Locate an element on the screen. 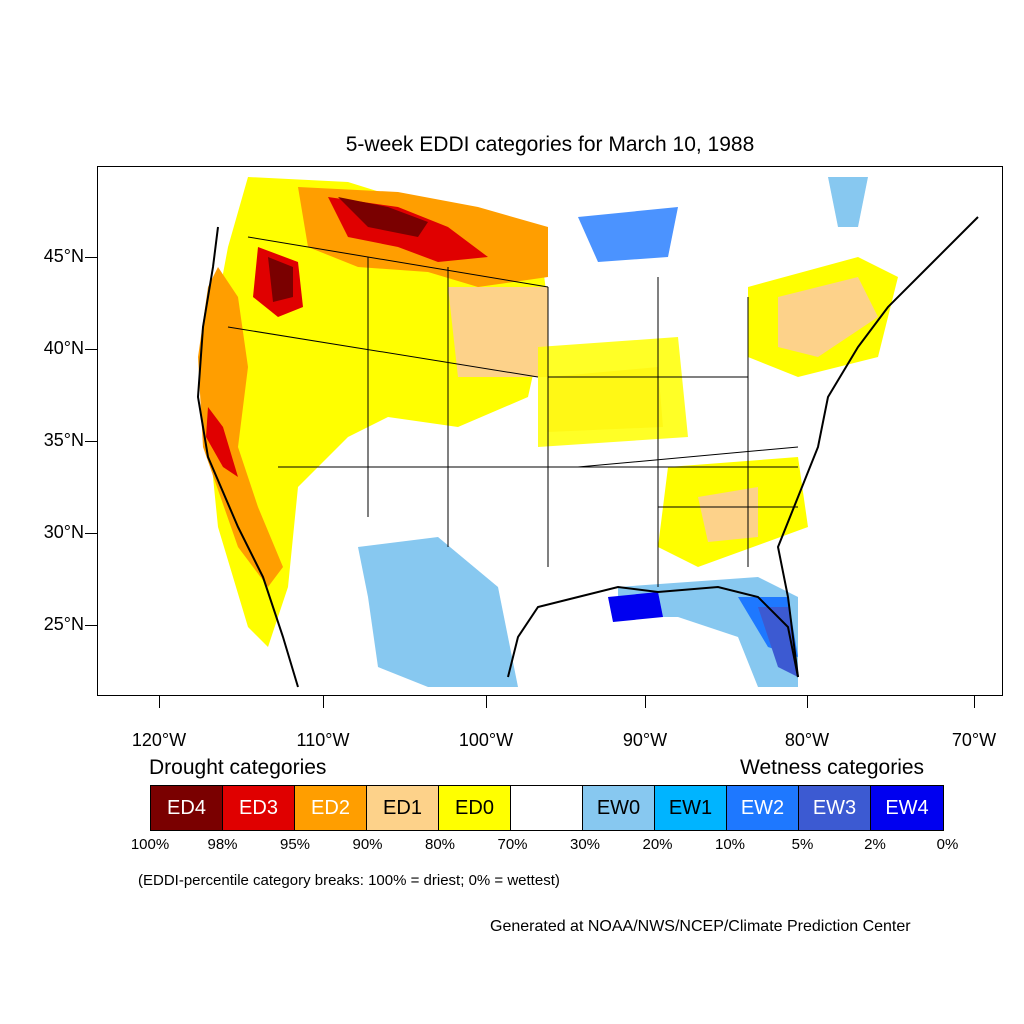 The height and width of the screenshot is (1024, 1024). drought-heading: Drought categories is located at coordinates (238, 767).